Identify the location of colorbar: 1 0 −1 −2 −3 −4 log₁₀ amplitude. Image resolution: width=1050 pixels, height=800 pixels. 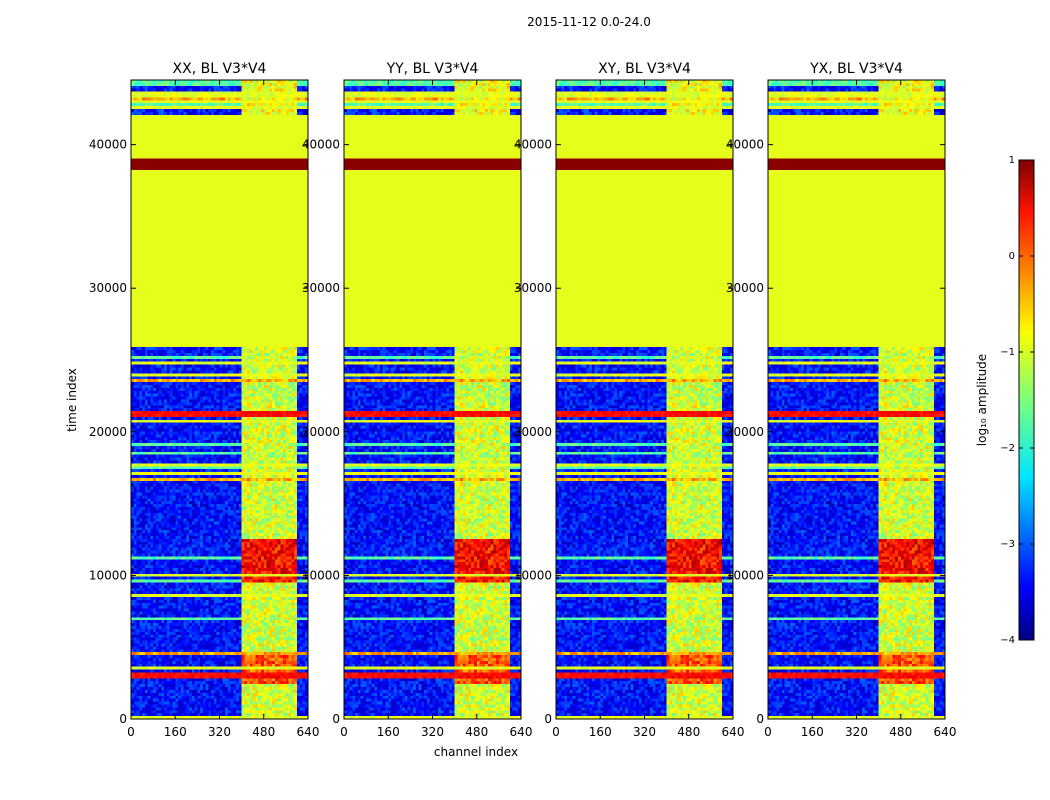
(1005, 400).